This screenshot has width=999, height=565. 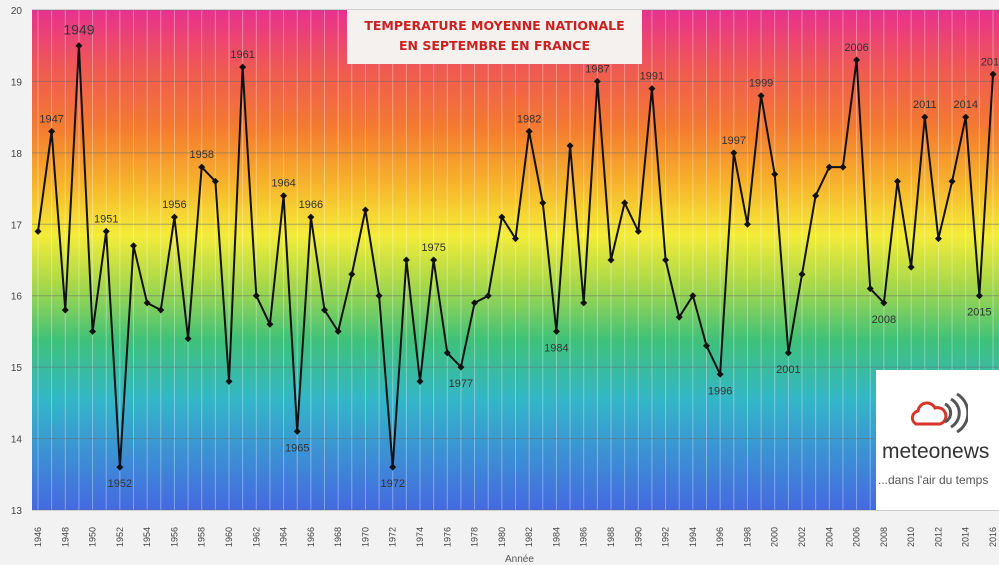 I want to click on x-axis-label: Année, so click(x=519, y=559).